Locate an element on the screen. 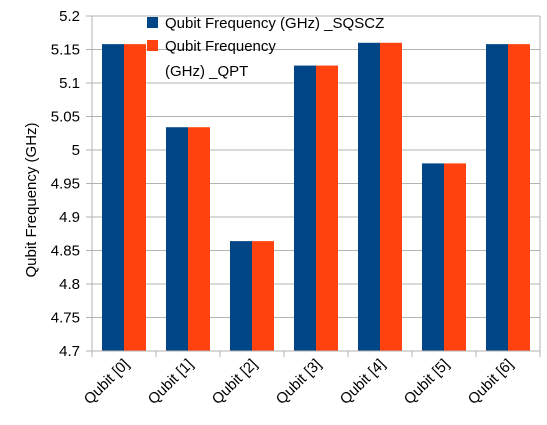  y-tick-label: 4.75 is located at coordinates (65, 318).